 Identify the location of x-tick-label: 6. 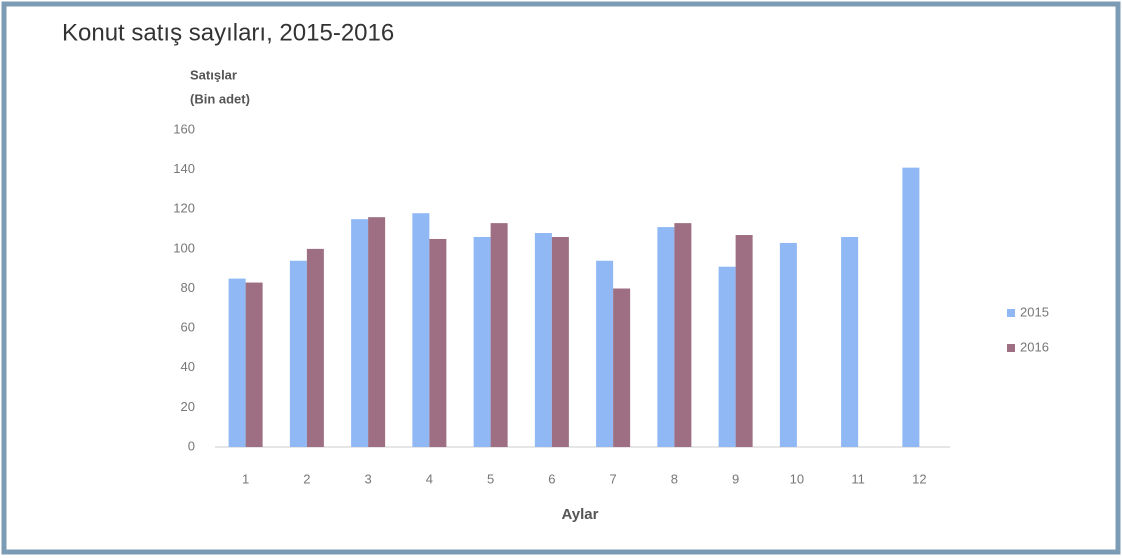
(551, 478).